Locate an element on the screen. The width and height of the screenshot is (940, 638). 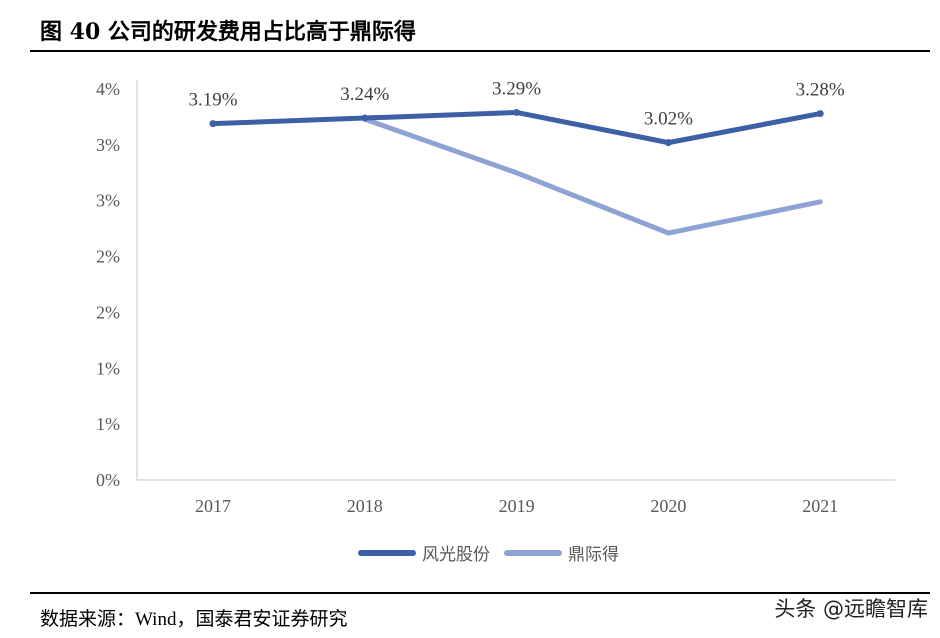
legend-label: 鼎际得 is located at coordinates (593, 555).